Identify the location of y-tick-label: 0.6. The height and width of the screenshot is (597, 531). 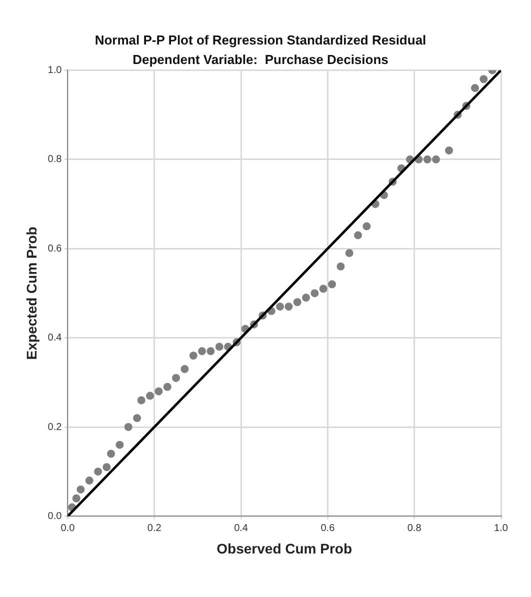
(55, 248).